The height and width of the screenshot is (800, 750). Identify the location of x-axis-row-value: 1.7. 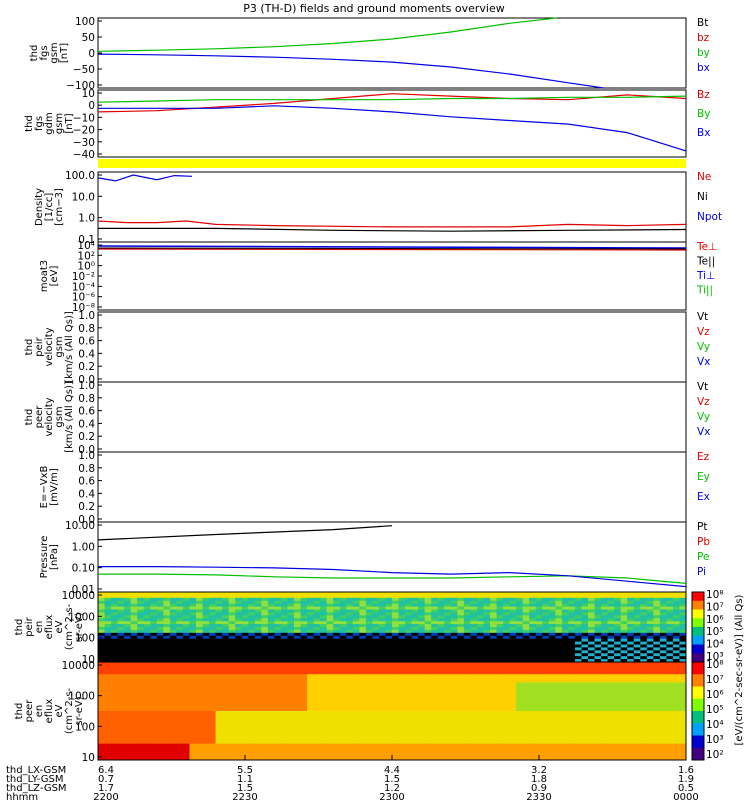
(106, 788).